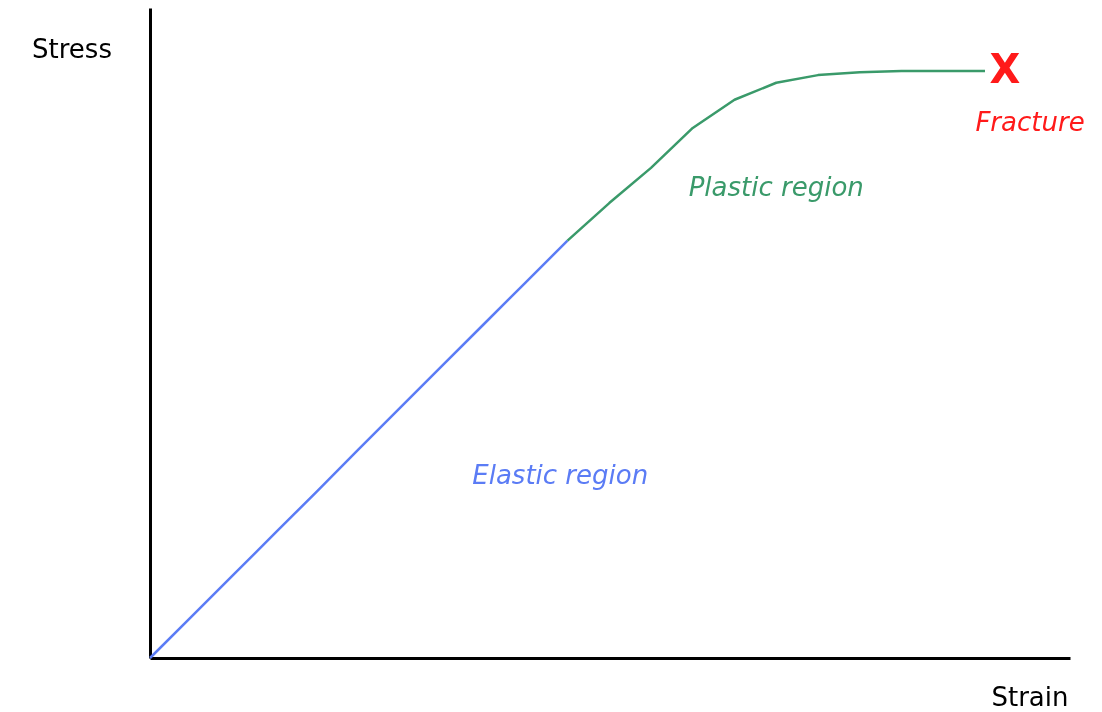 The width and height of the screenshot is (1102, 712). Describe the element at coordinates (1030, 697) in the screenshot. I see `x-axis-title: Strain` at that location.